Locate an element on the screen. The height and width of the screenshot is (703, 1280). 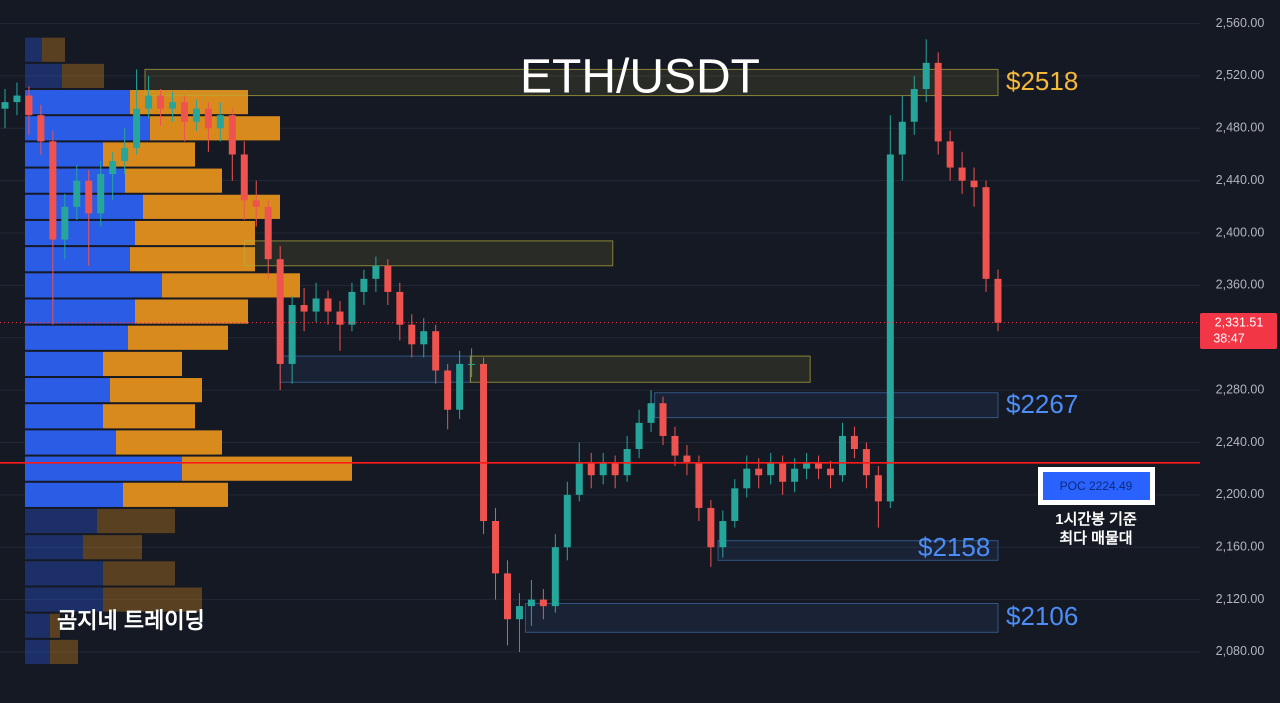
poc-note: 최다 매물대 is located at coordinates (1095, 538).